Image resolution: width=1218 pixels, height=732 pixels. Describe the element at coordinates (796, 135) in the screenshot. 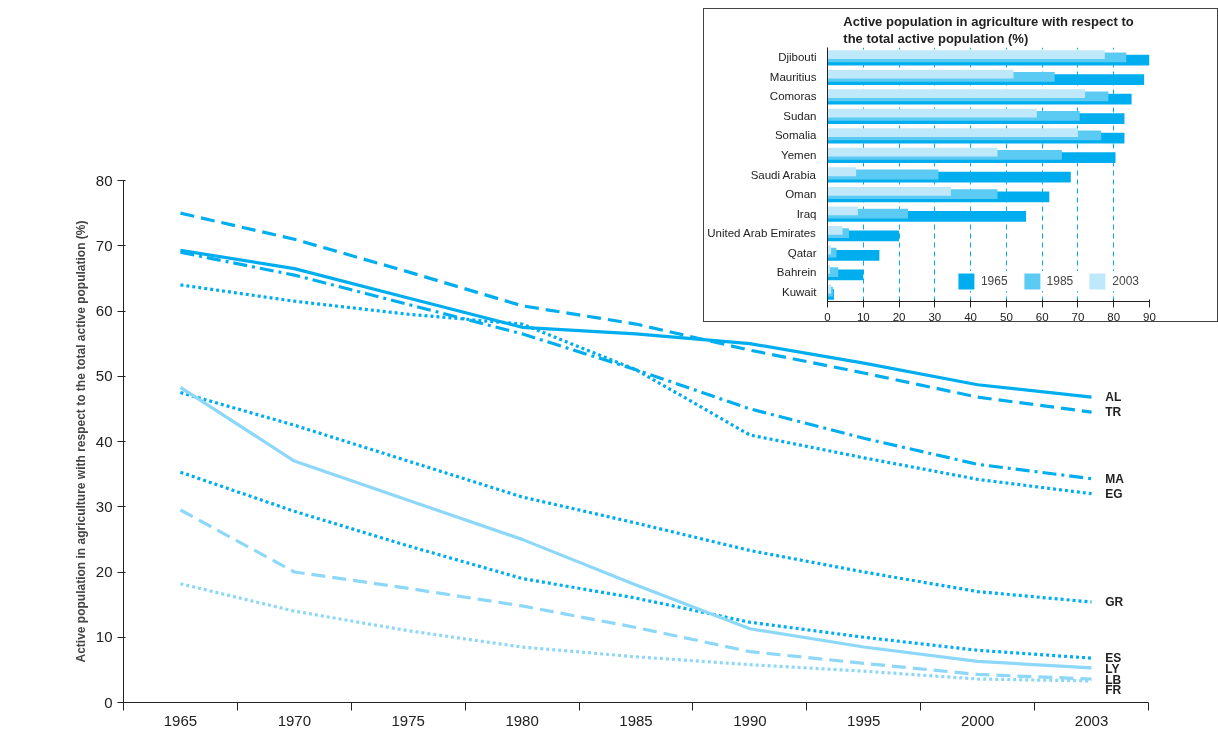

I see `y-tick-label: Somalia` at that location.